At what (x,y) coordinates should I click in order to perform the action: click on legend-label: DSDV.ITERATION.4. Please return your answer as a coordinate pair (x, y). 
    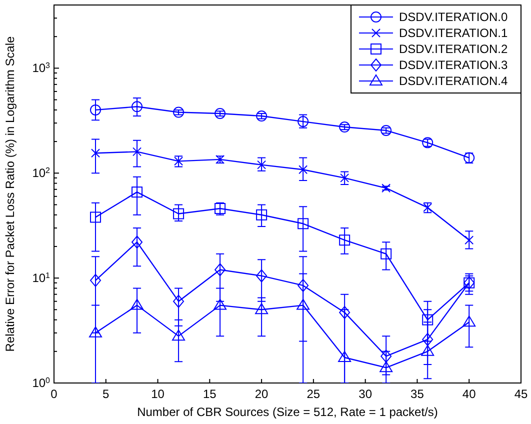
    Looking at the image, I should click on (453, 81).